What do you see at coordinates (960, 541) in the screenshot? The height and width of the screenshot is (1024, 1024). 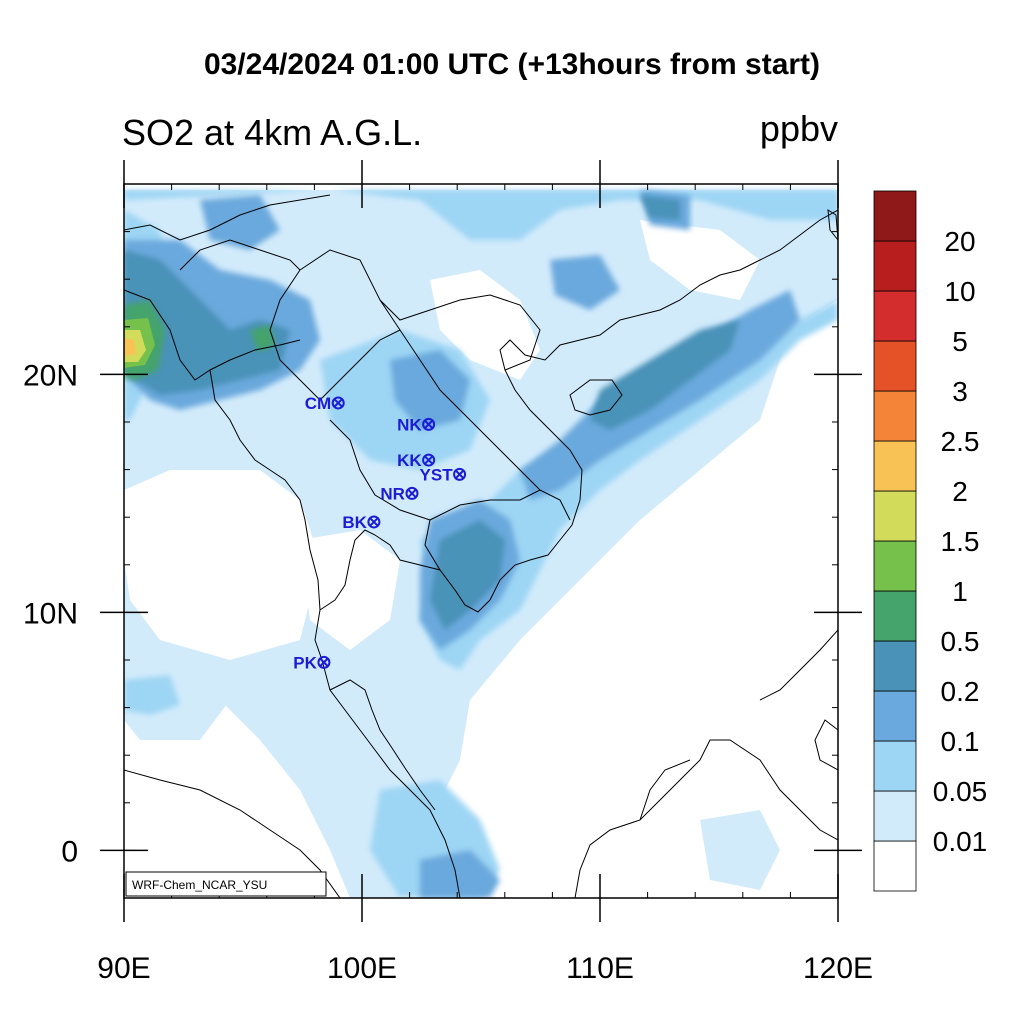 I see `colorbar-label: 1.5` at bounding box center [960, 541].